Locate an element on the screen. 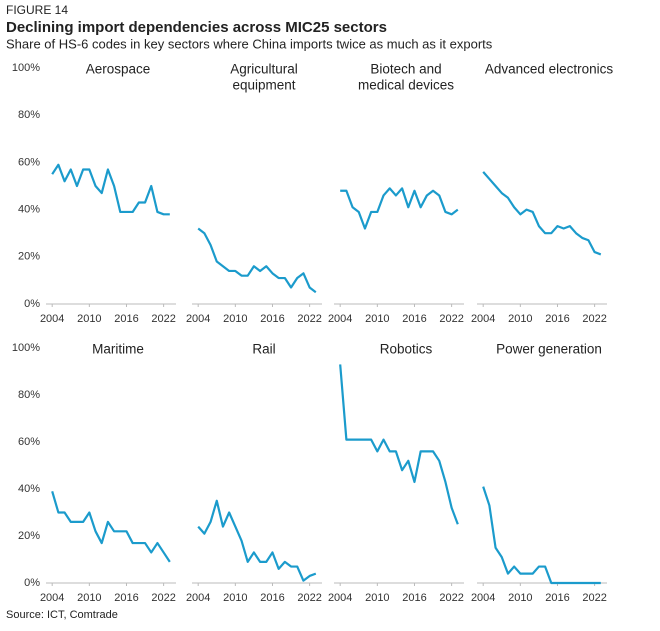 This screenshot has width=660, height=631. panel-title: Agricultural is located at coordinates (264, 69).